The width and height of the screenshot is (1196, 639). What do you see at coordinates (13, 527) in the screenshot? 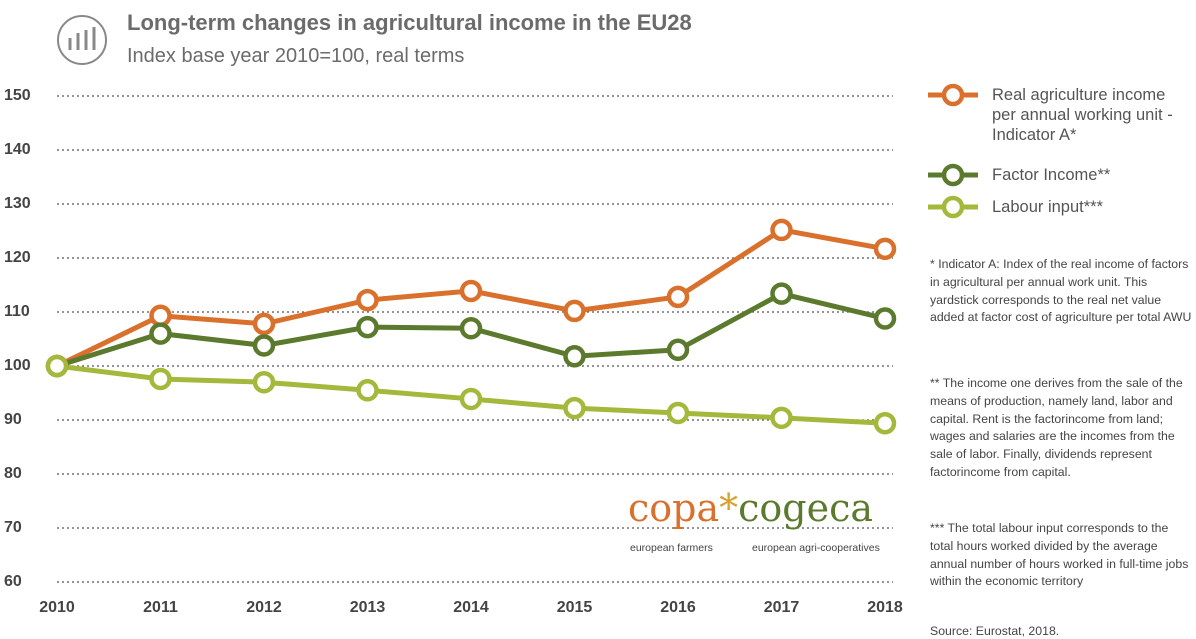
I see `y-tick-label: 70` at bounding box center [13, 527].